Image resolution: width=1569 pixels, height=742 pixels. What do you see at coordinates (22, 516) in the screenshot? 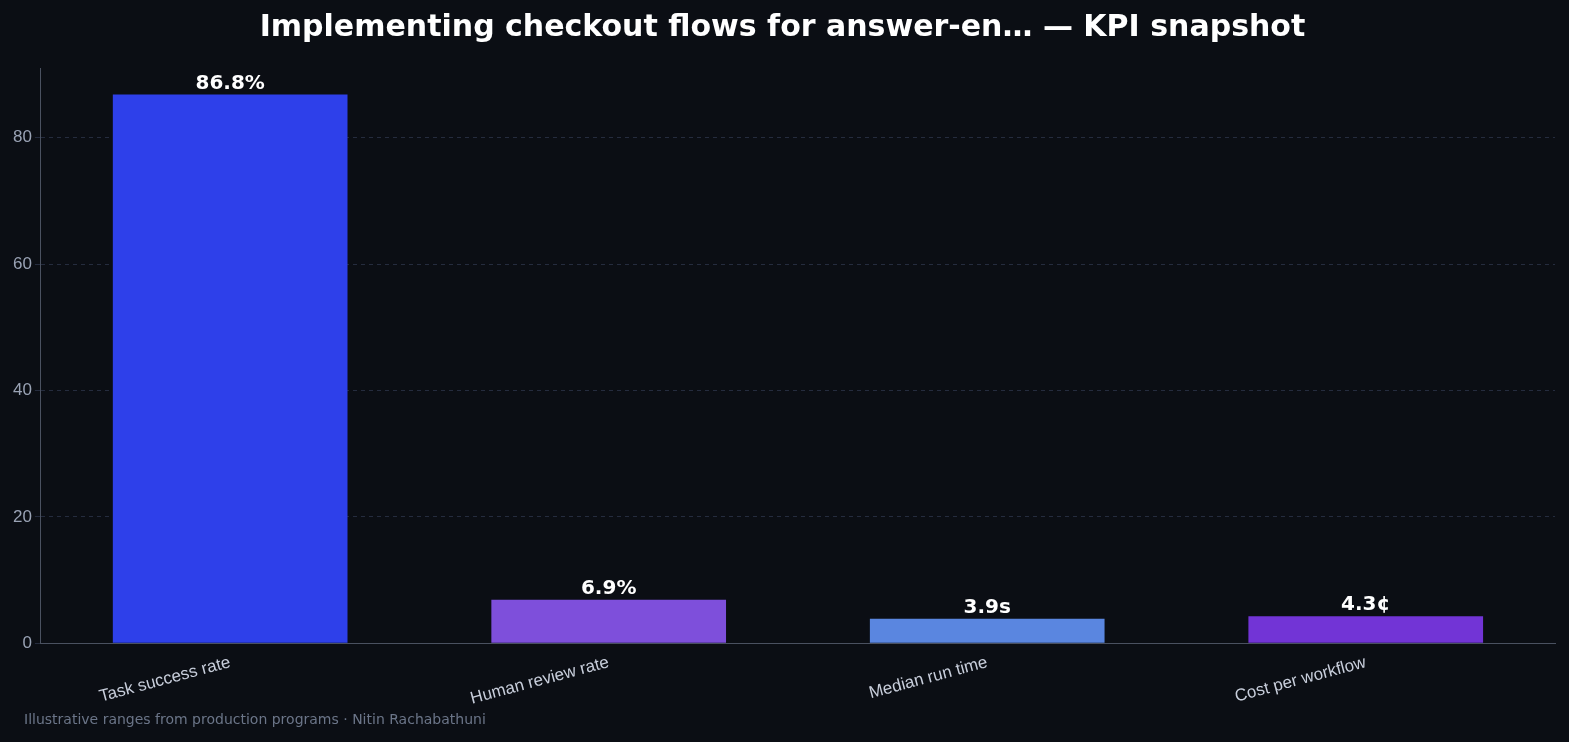
I see `y-tick-label: 20` at bounding box center [22, 516].